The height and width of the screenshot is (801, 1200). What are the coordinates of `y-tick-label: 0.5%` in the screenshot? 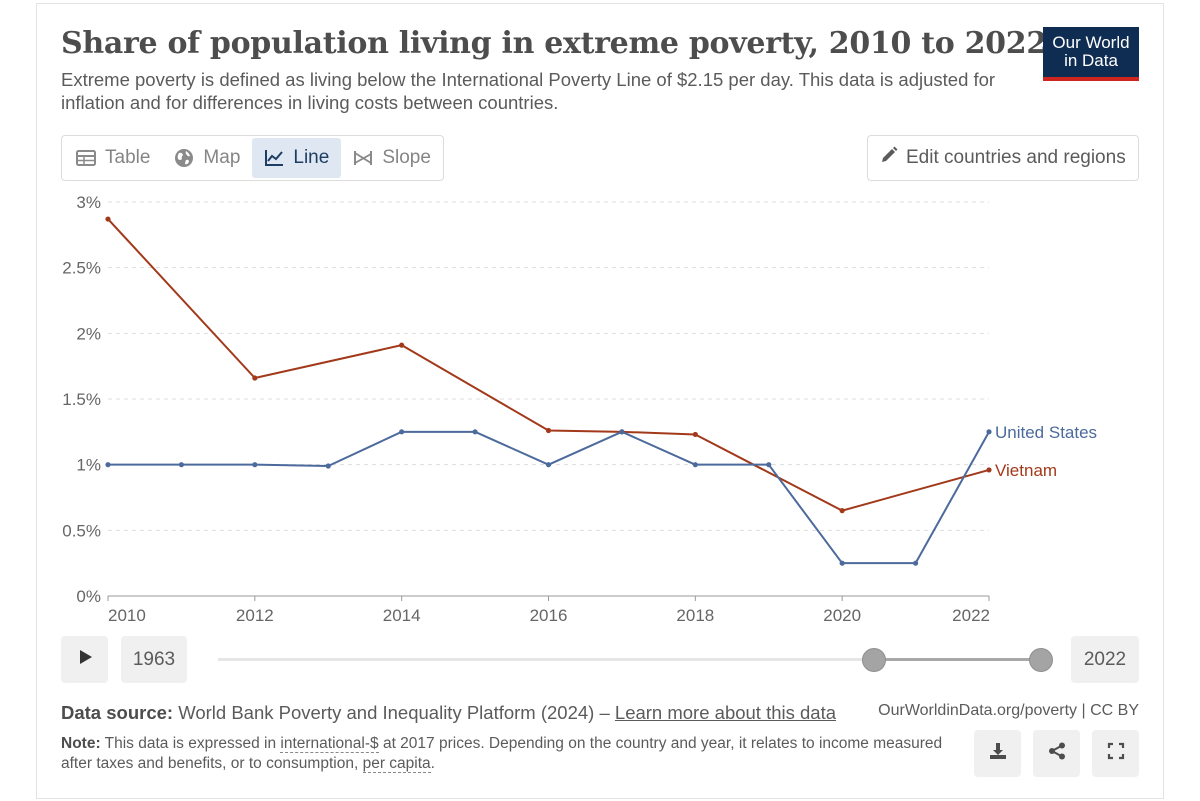 It's located at (81, 530).